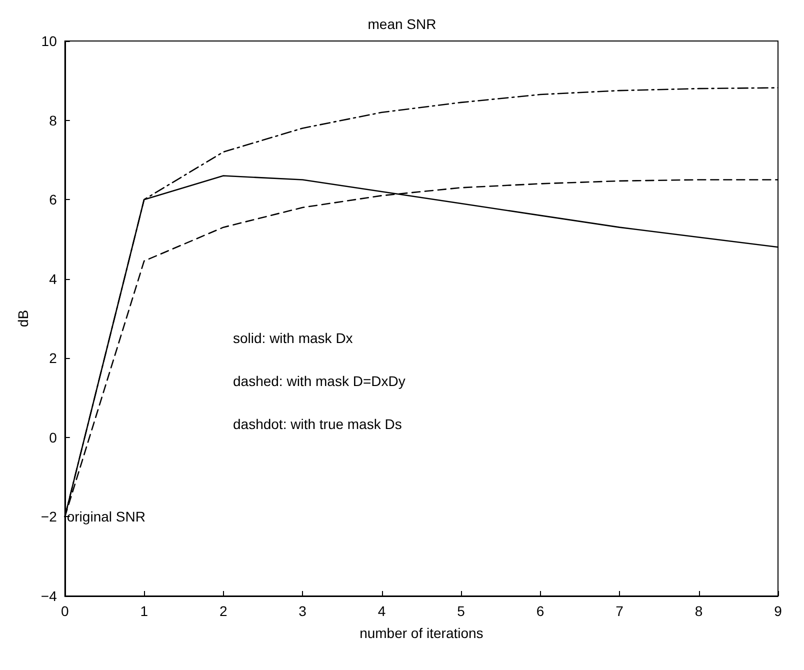 Image resolution: width=804 pixels, height=670 pixels. What do you see at coordinates (23, 319) in the screenshot?
I see `y-axis-title: dB` at bounding box center [23, 319].